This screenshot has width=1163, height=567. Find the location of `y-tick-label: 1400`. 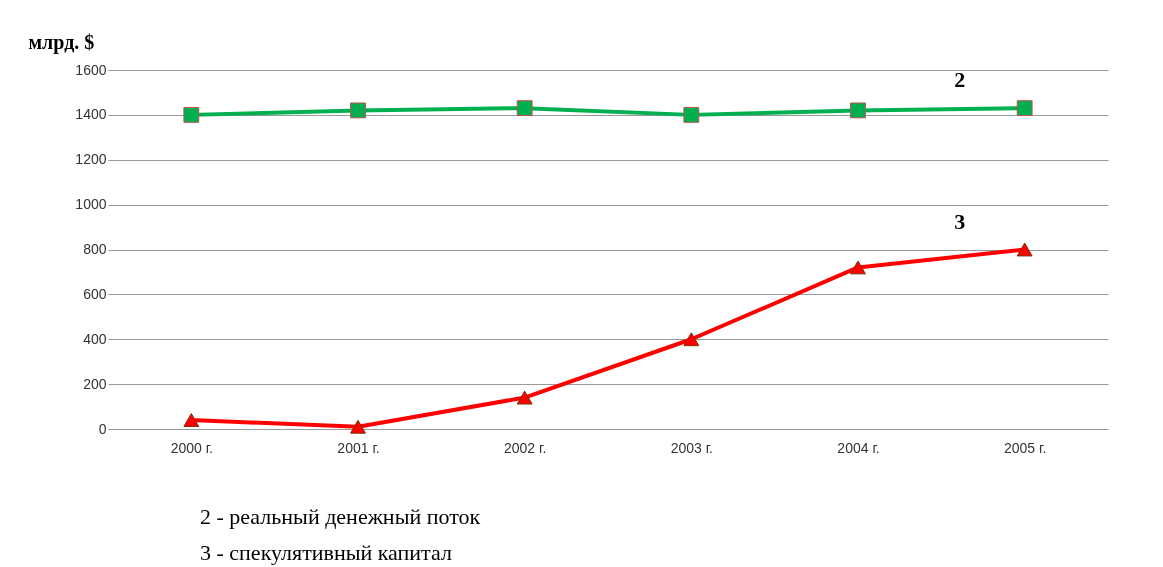

y-tick-label: 1400 is located at coordinates (91, 114).